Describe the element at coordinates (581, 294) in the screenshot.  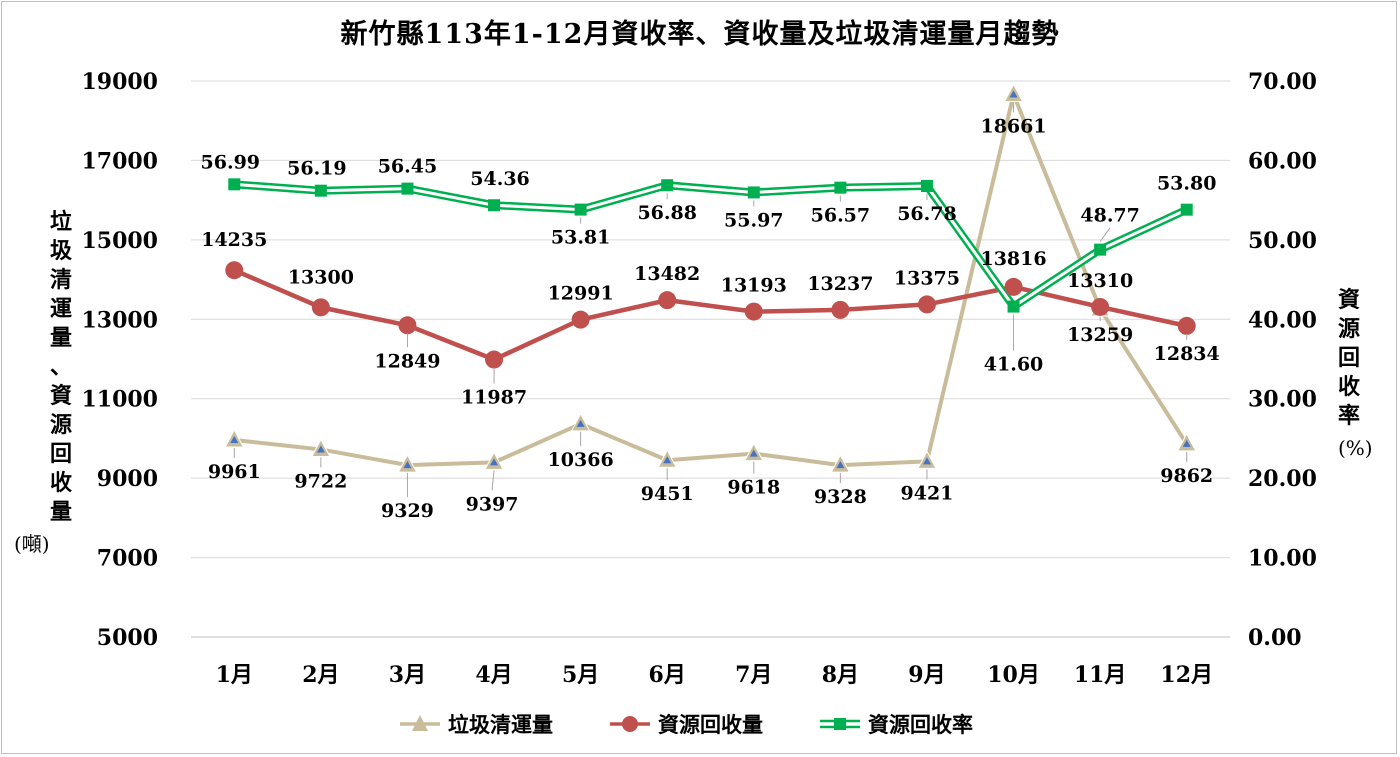
I see `data-label-recycle-amount: 12991` at that location.